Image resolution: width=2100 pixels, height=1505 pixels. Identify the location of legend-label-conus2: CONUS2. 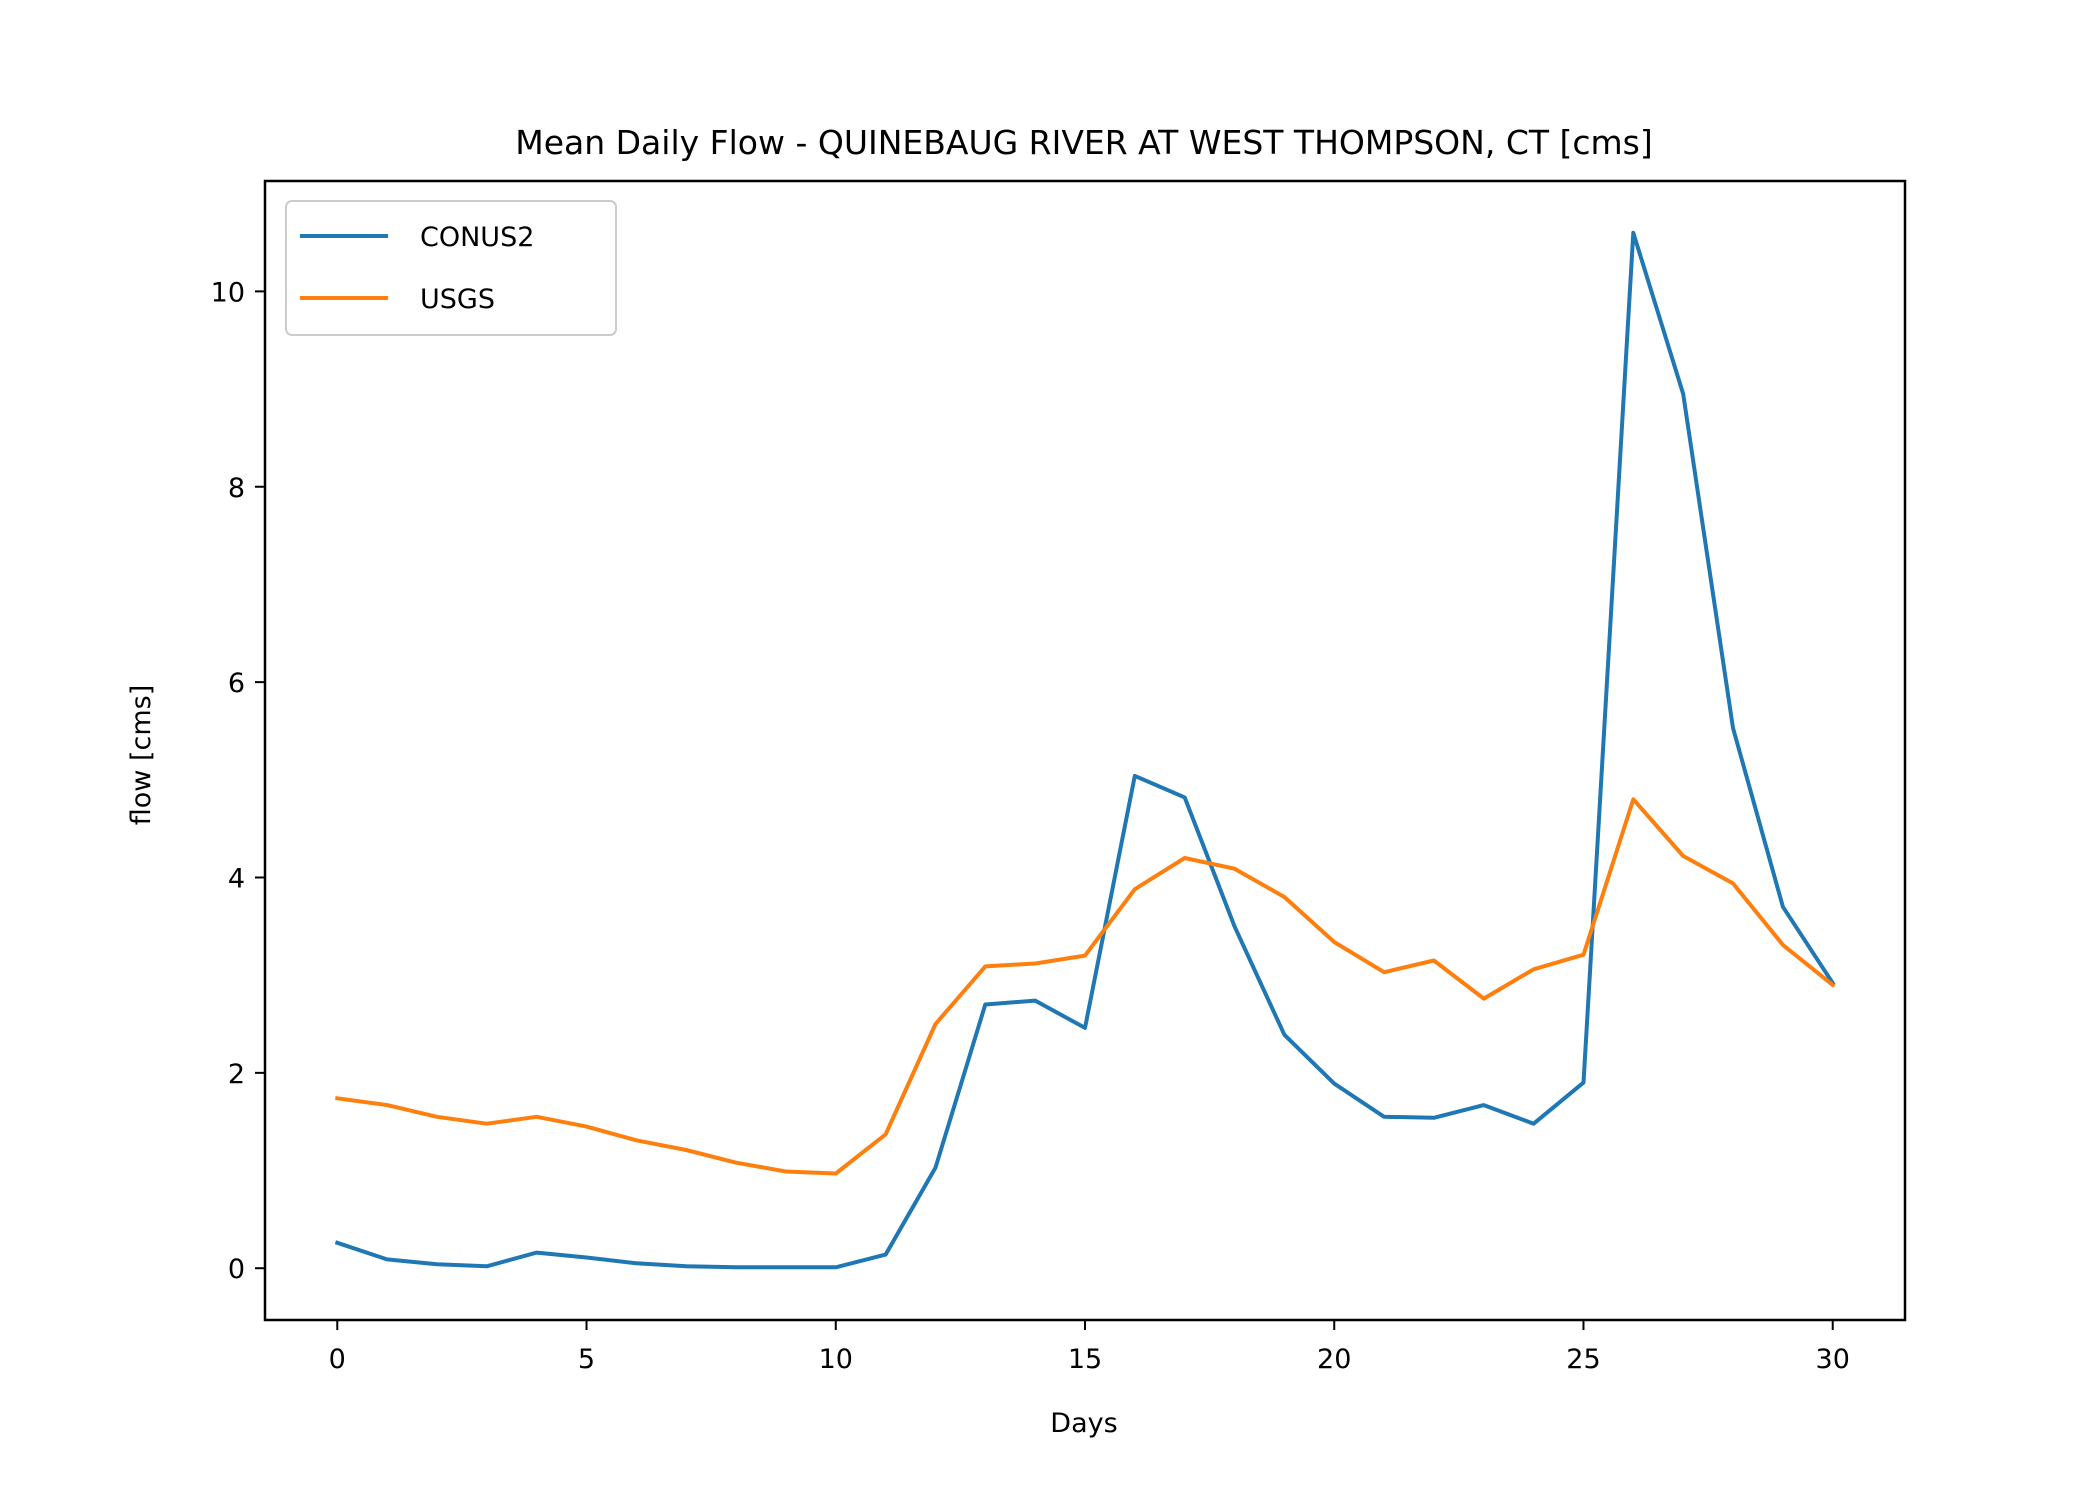
(477, 237).